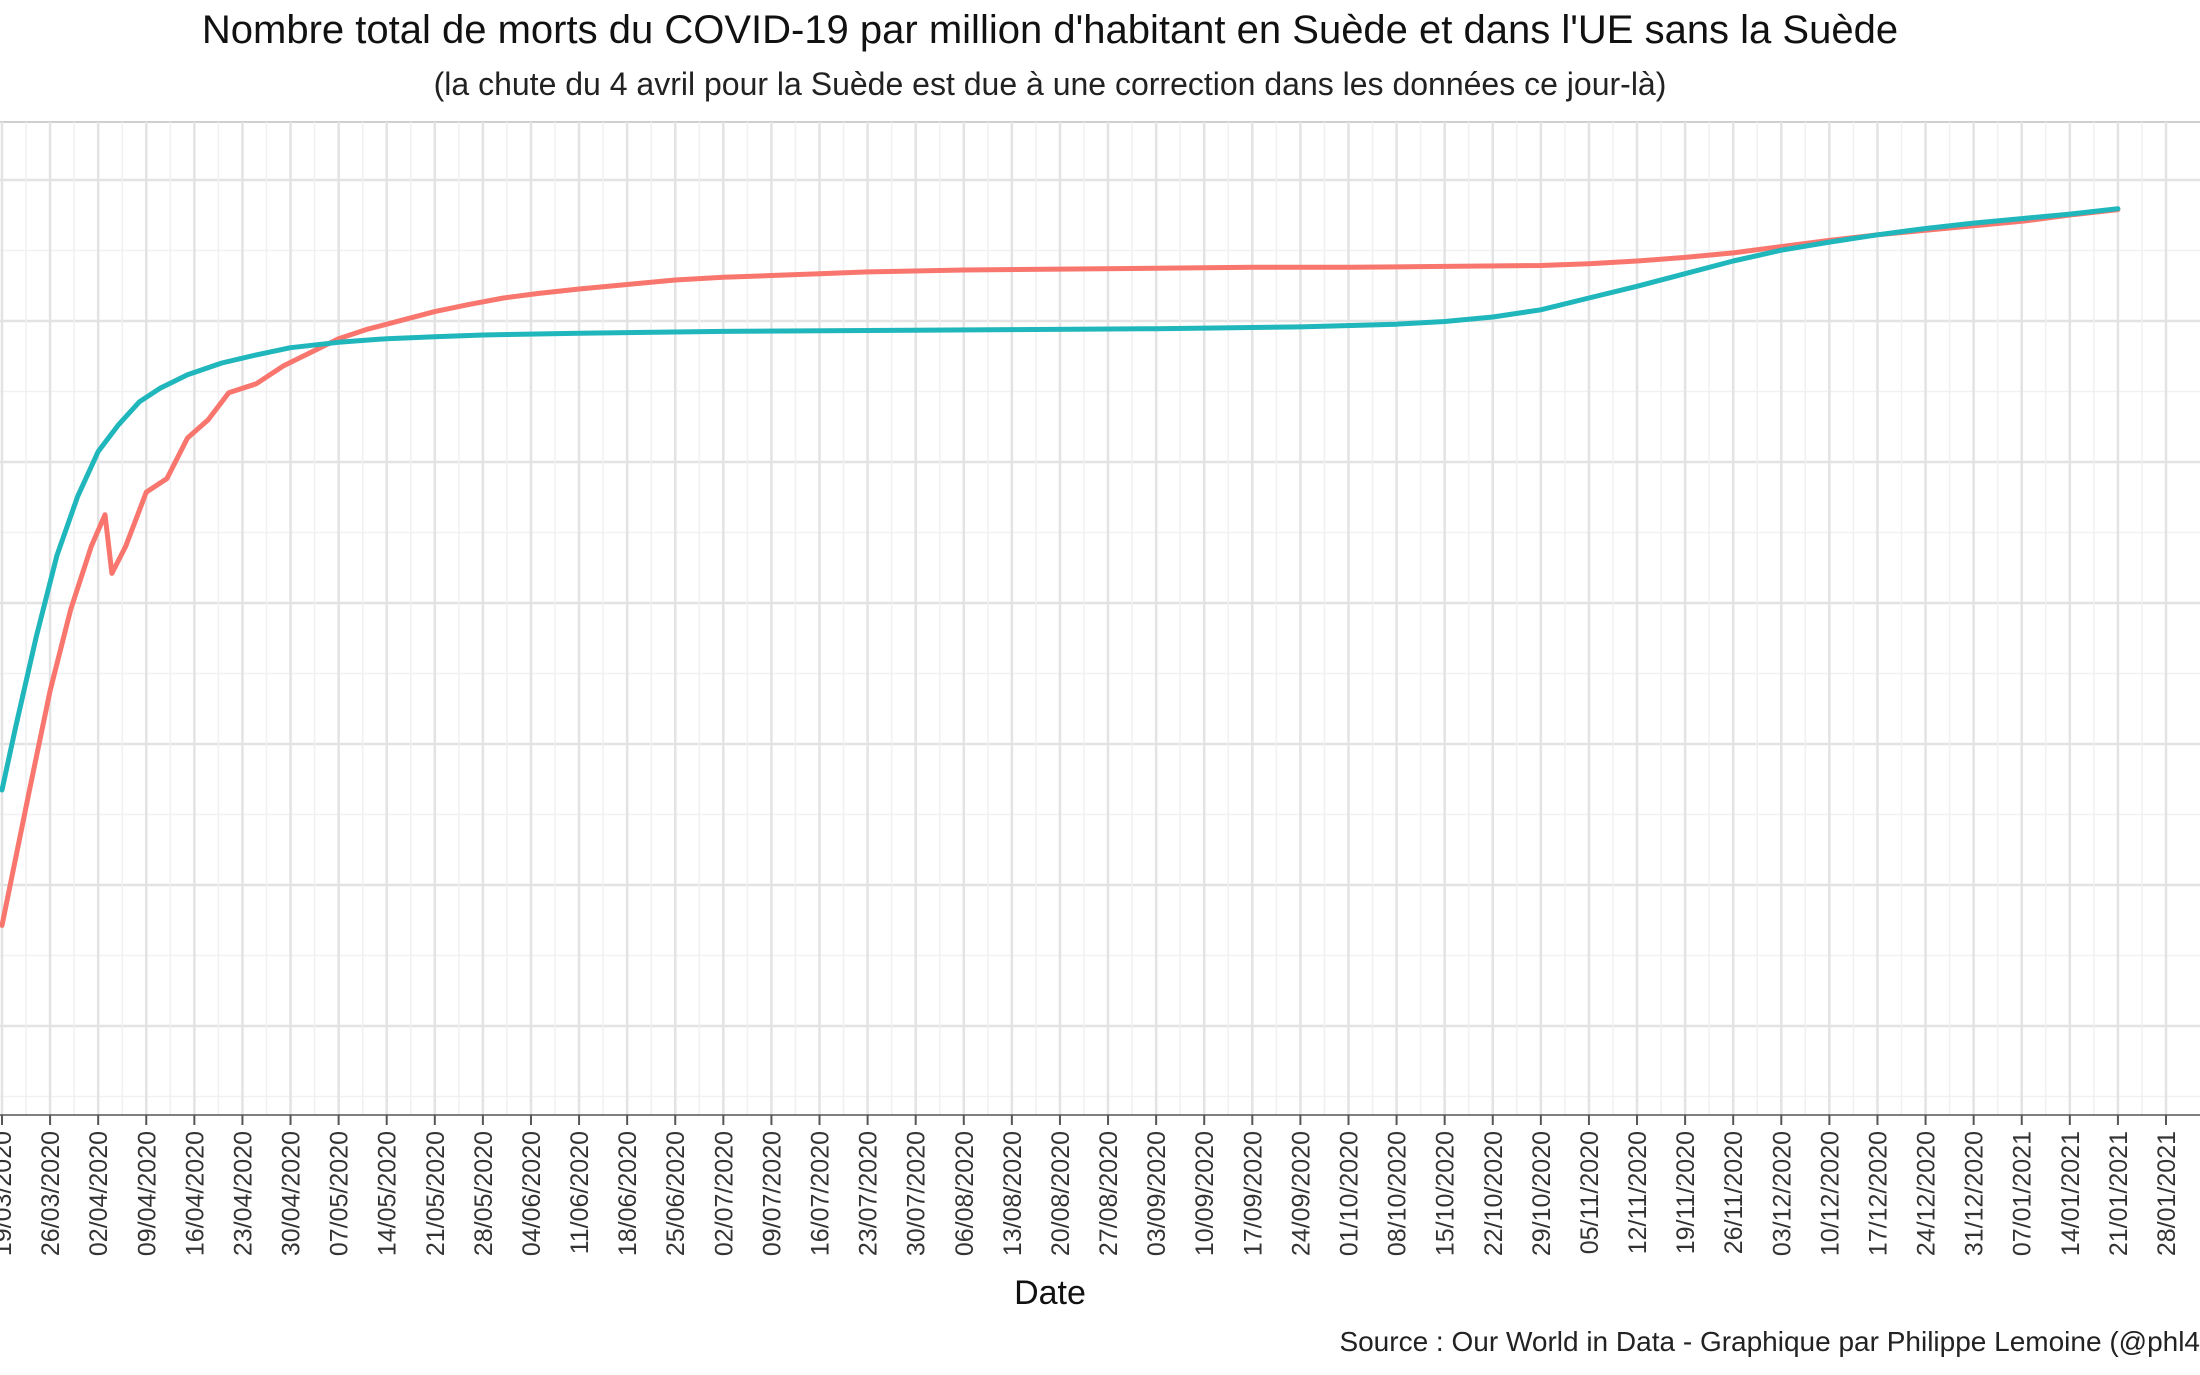  What do you see at coordinates (1061, 1193) in the screenshot?
I see `x-tick-label: 20/08/2020` at bounding box center [1061, 1193].